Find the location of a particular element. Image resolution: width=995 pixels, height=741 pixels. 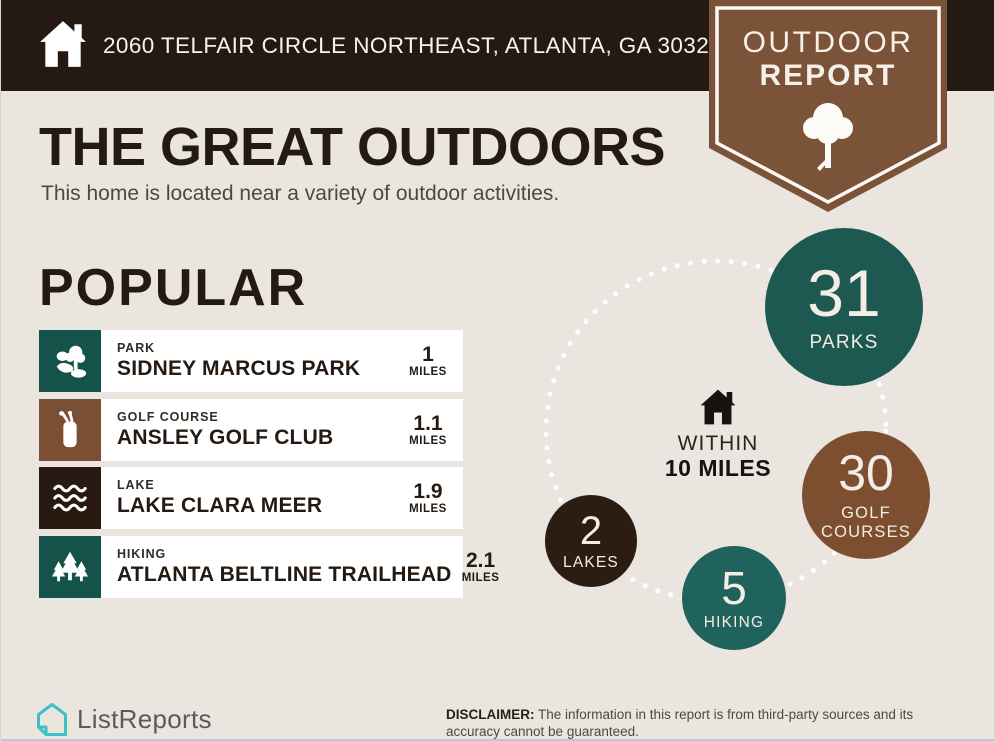

item-name: SIDNEY MARCUS PARK is located at coordinates (239, 368).